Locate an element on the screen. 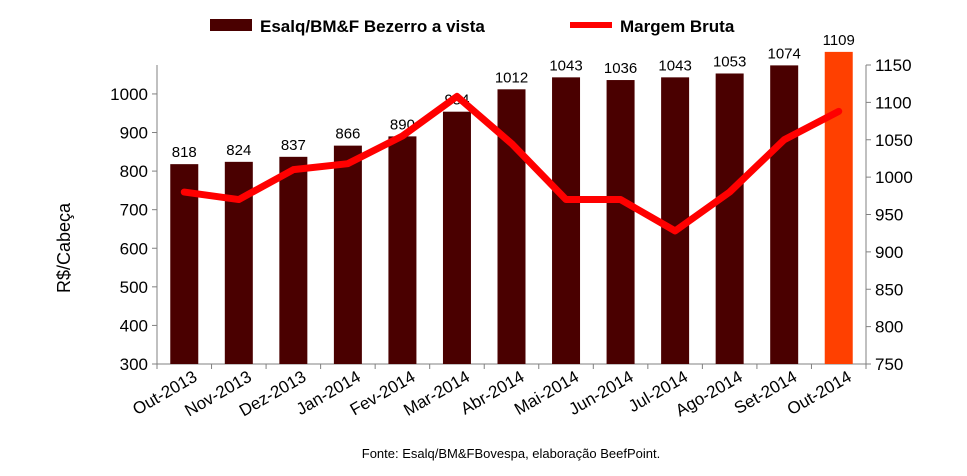 Image resolution: width=967 pixels, height=476 pixels. right-tick-label: 950 is located at coordinates (889, 215).